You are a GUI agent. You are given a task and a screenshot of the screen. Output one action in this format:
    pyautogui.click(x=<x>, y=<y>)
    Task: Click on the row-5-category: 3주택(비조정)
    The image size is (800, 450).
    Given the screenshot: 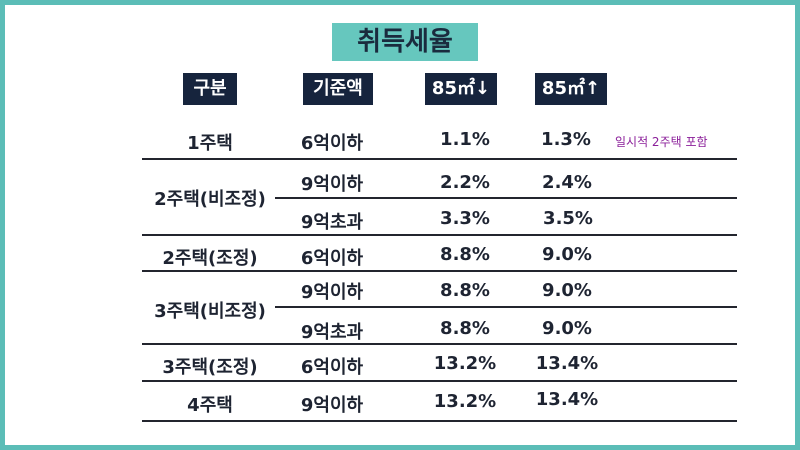 What is the action you would take?
    pyautogui.click(x=210, y=311)
    